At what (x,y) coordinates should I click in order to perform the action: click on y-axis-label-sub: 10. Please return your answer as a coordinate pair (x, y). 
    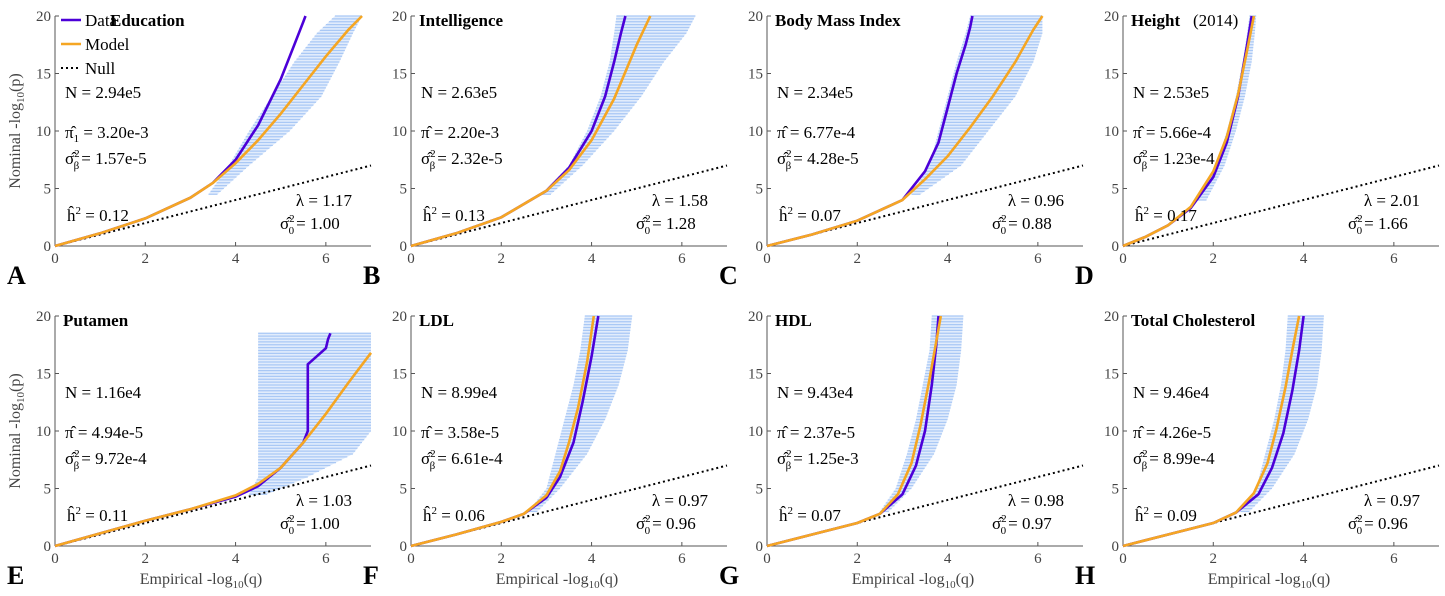
    Looking at the image, I should click on (21, 397).